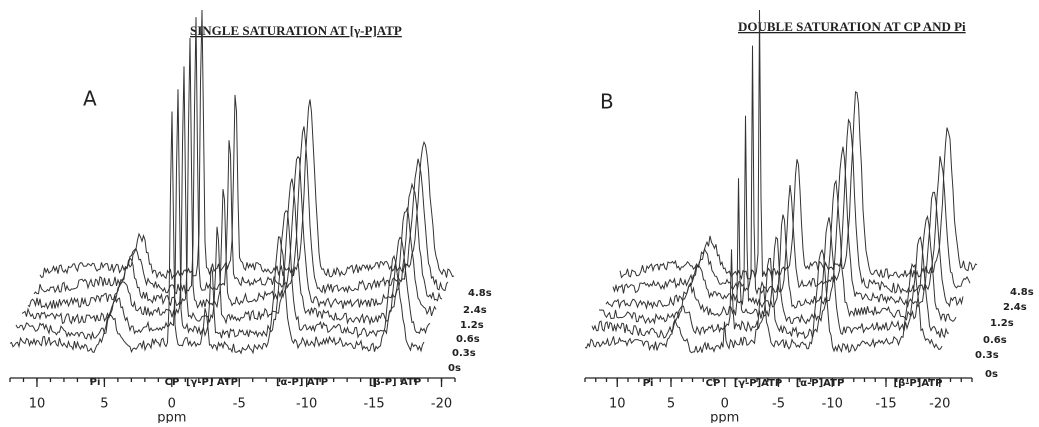 The width and height of the screenshot is (1039, 427). Describe the element at coordinates (918, 383) in the screenshot. I see `peak-label: [β-P]ATP` at that location.